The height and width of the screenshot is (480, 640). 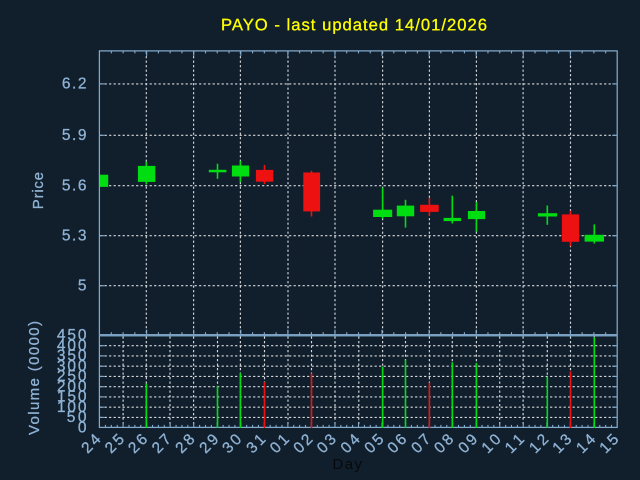 What do you see at coordinates (72, 335) in the screenshot?
I see `svg-text: 450` at bounding box center [72, 335].